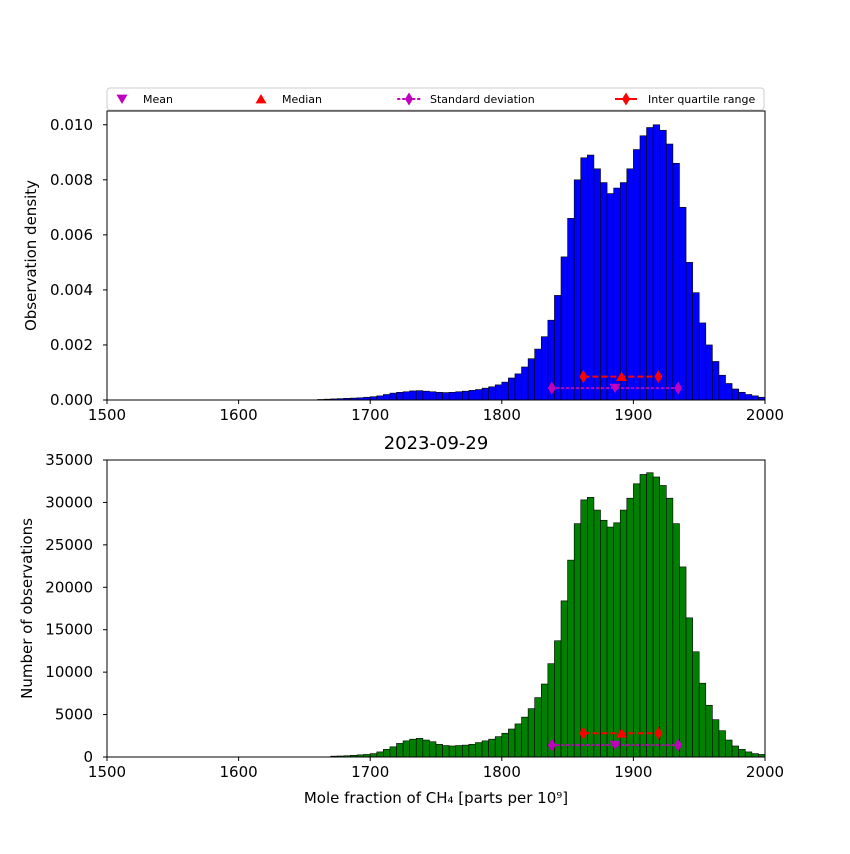 The image size is (850, 854). Describe the element at coordinates (615, 745) in the screenshot. I see `bottom-mean-marker` at that location.